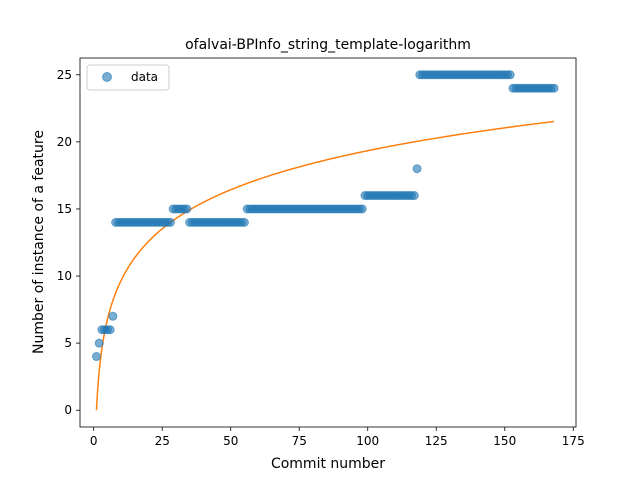  What do you see at coordinates (504, 441) in the screenshot?
I see `x-tick-label: 150` at bounding box center [504, 441].